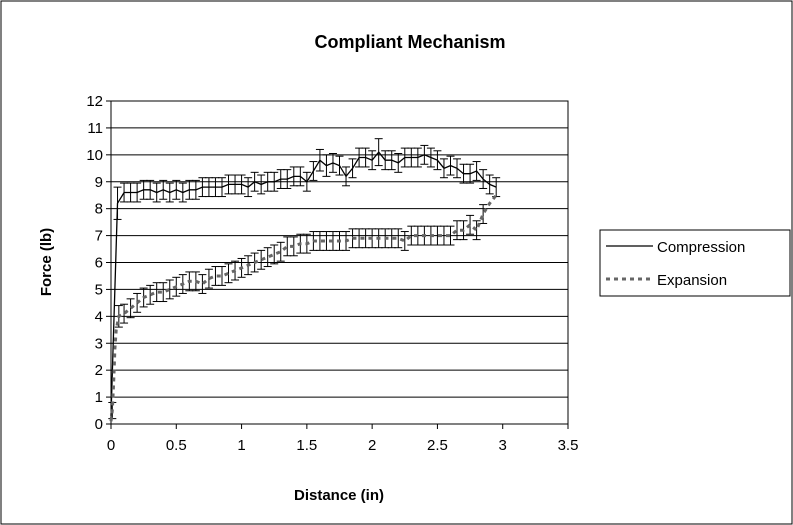 The height and width of the screenshot is (525, 793). Describe the element at coordinates (99, 209) in the screenshot. I see `y-tick-label: 8` at that location.